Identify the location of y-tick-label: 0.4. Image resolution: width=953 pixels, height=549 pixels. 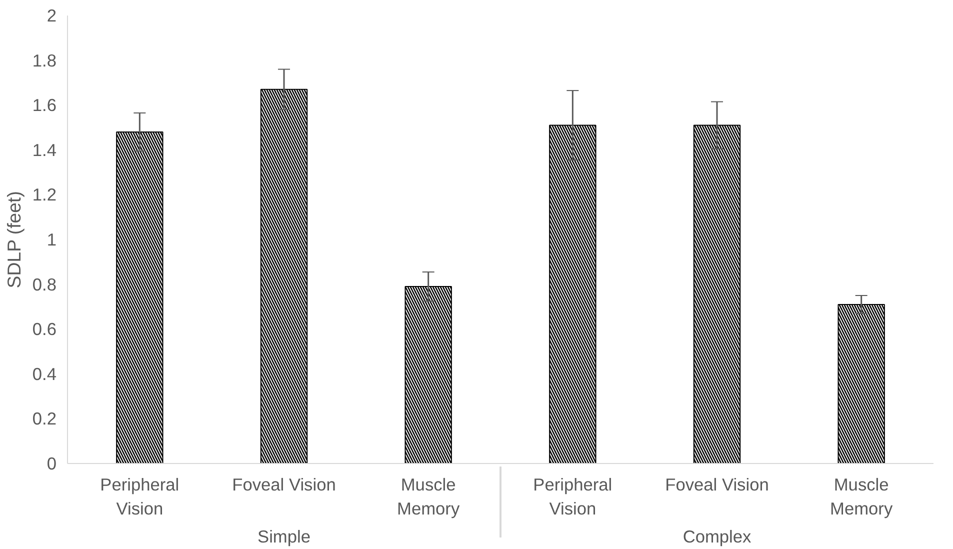
(44, 374).